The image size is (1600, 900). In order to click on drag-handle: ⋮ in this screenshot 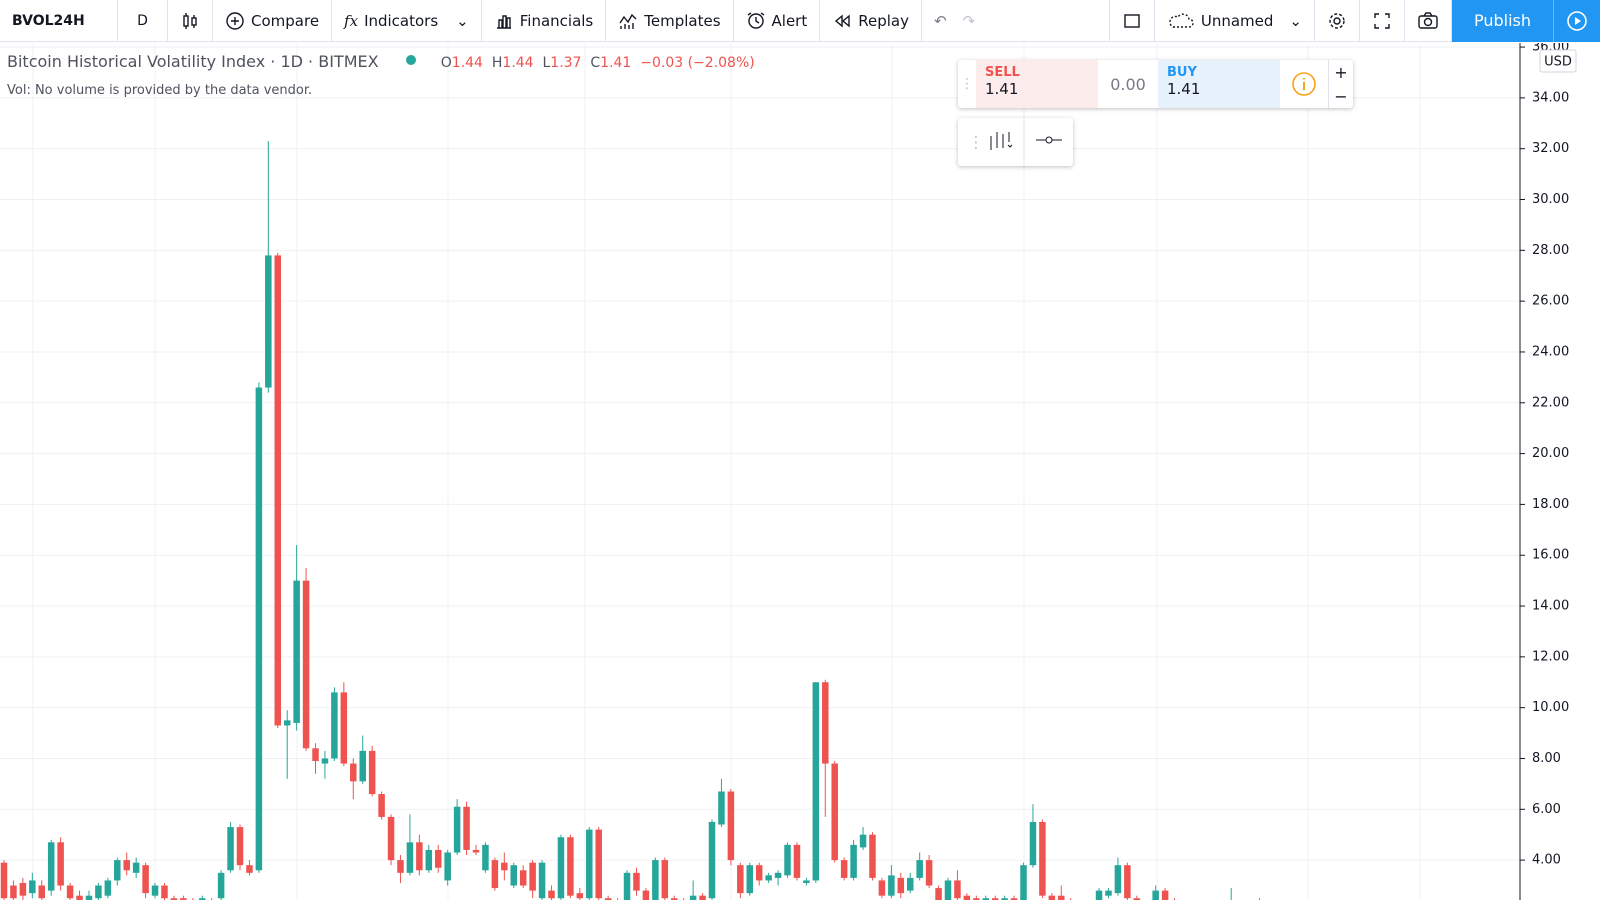, I will do `click(967, 84)`.